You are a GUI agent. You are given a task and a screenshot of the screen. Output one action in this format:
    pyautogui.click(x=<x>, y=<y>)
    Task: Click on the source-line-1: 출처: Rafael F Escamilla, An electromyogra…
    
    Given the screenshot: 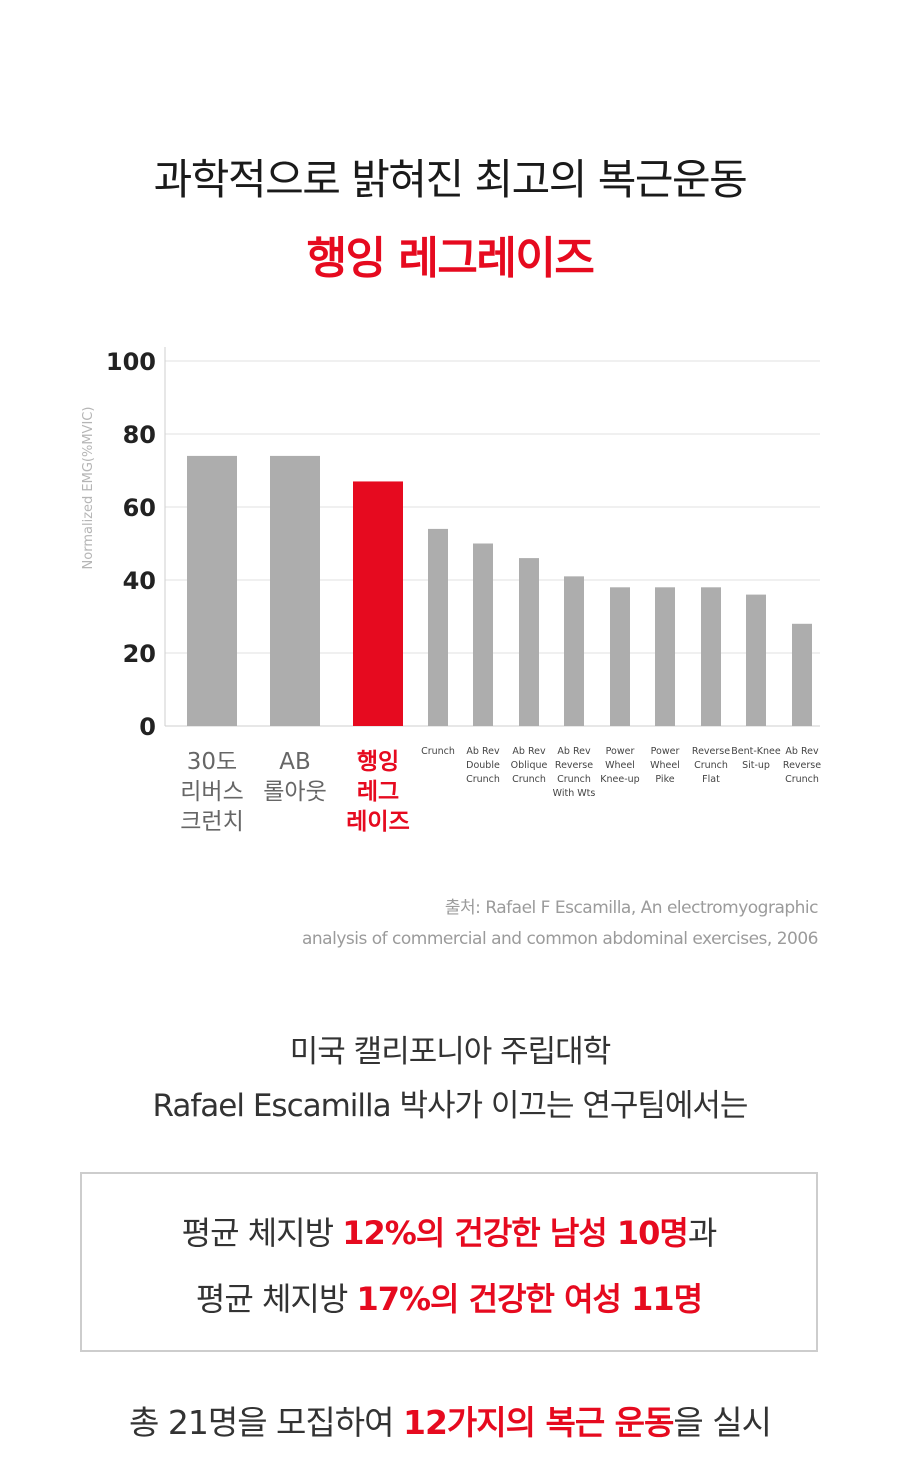 What is the action you would take?
    pyautogui.click(x=631, y=908)
    